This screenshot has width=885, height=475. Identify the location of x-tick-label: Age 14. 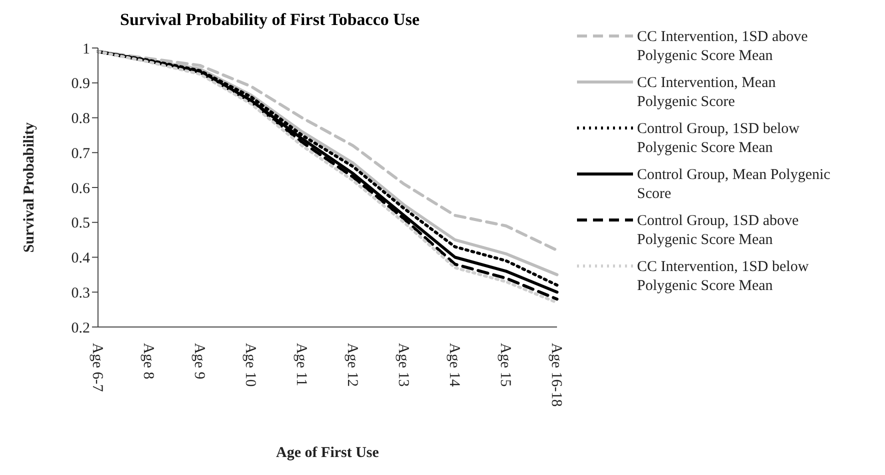
(454, 365).